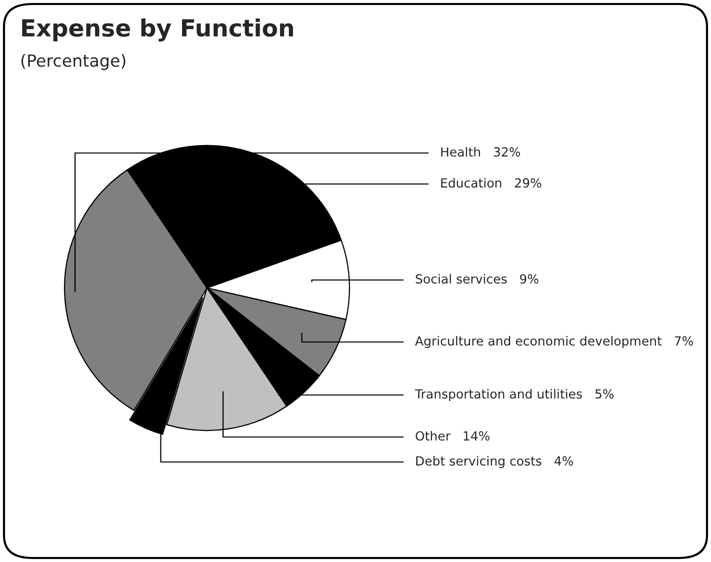 Image resolution: width=711 pixels, height=562 pixels. What do you see at coordinates (491, 183) in the screenshot?
I see `slice-label: Education 29%` at bounding box center [491, 183].